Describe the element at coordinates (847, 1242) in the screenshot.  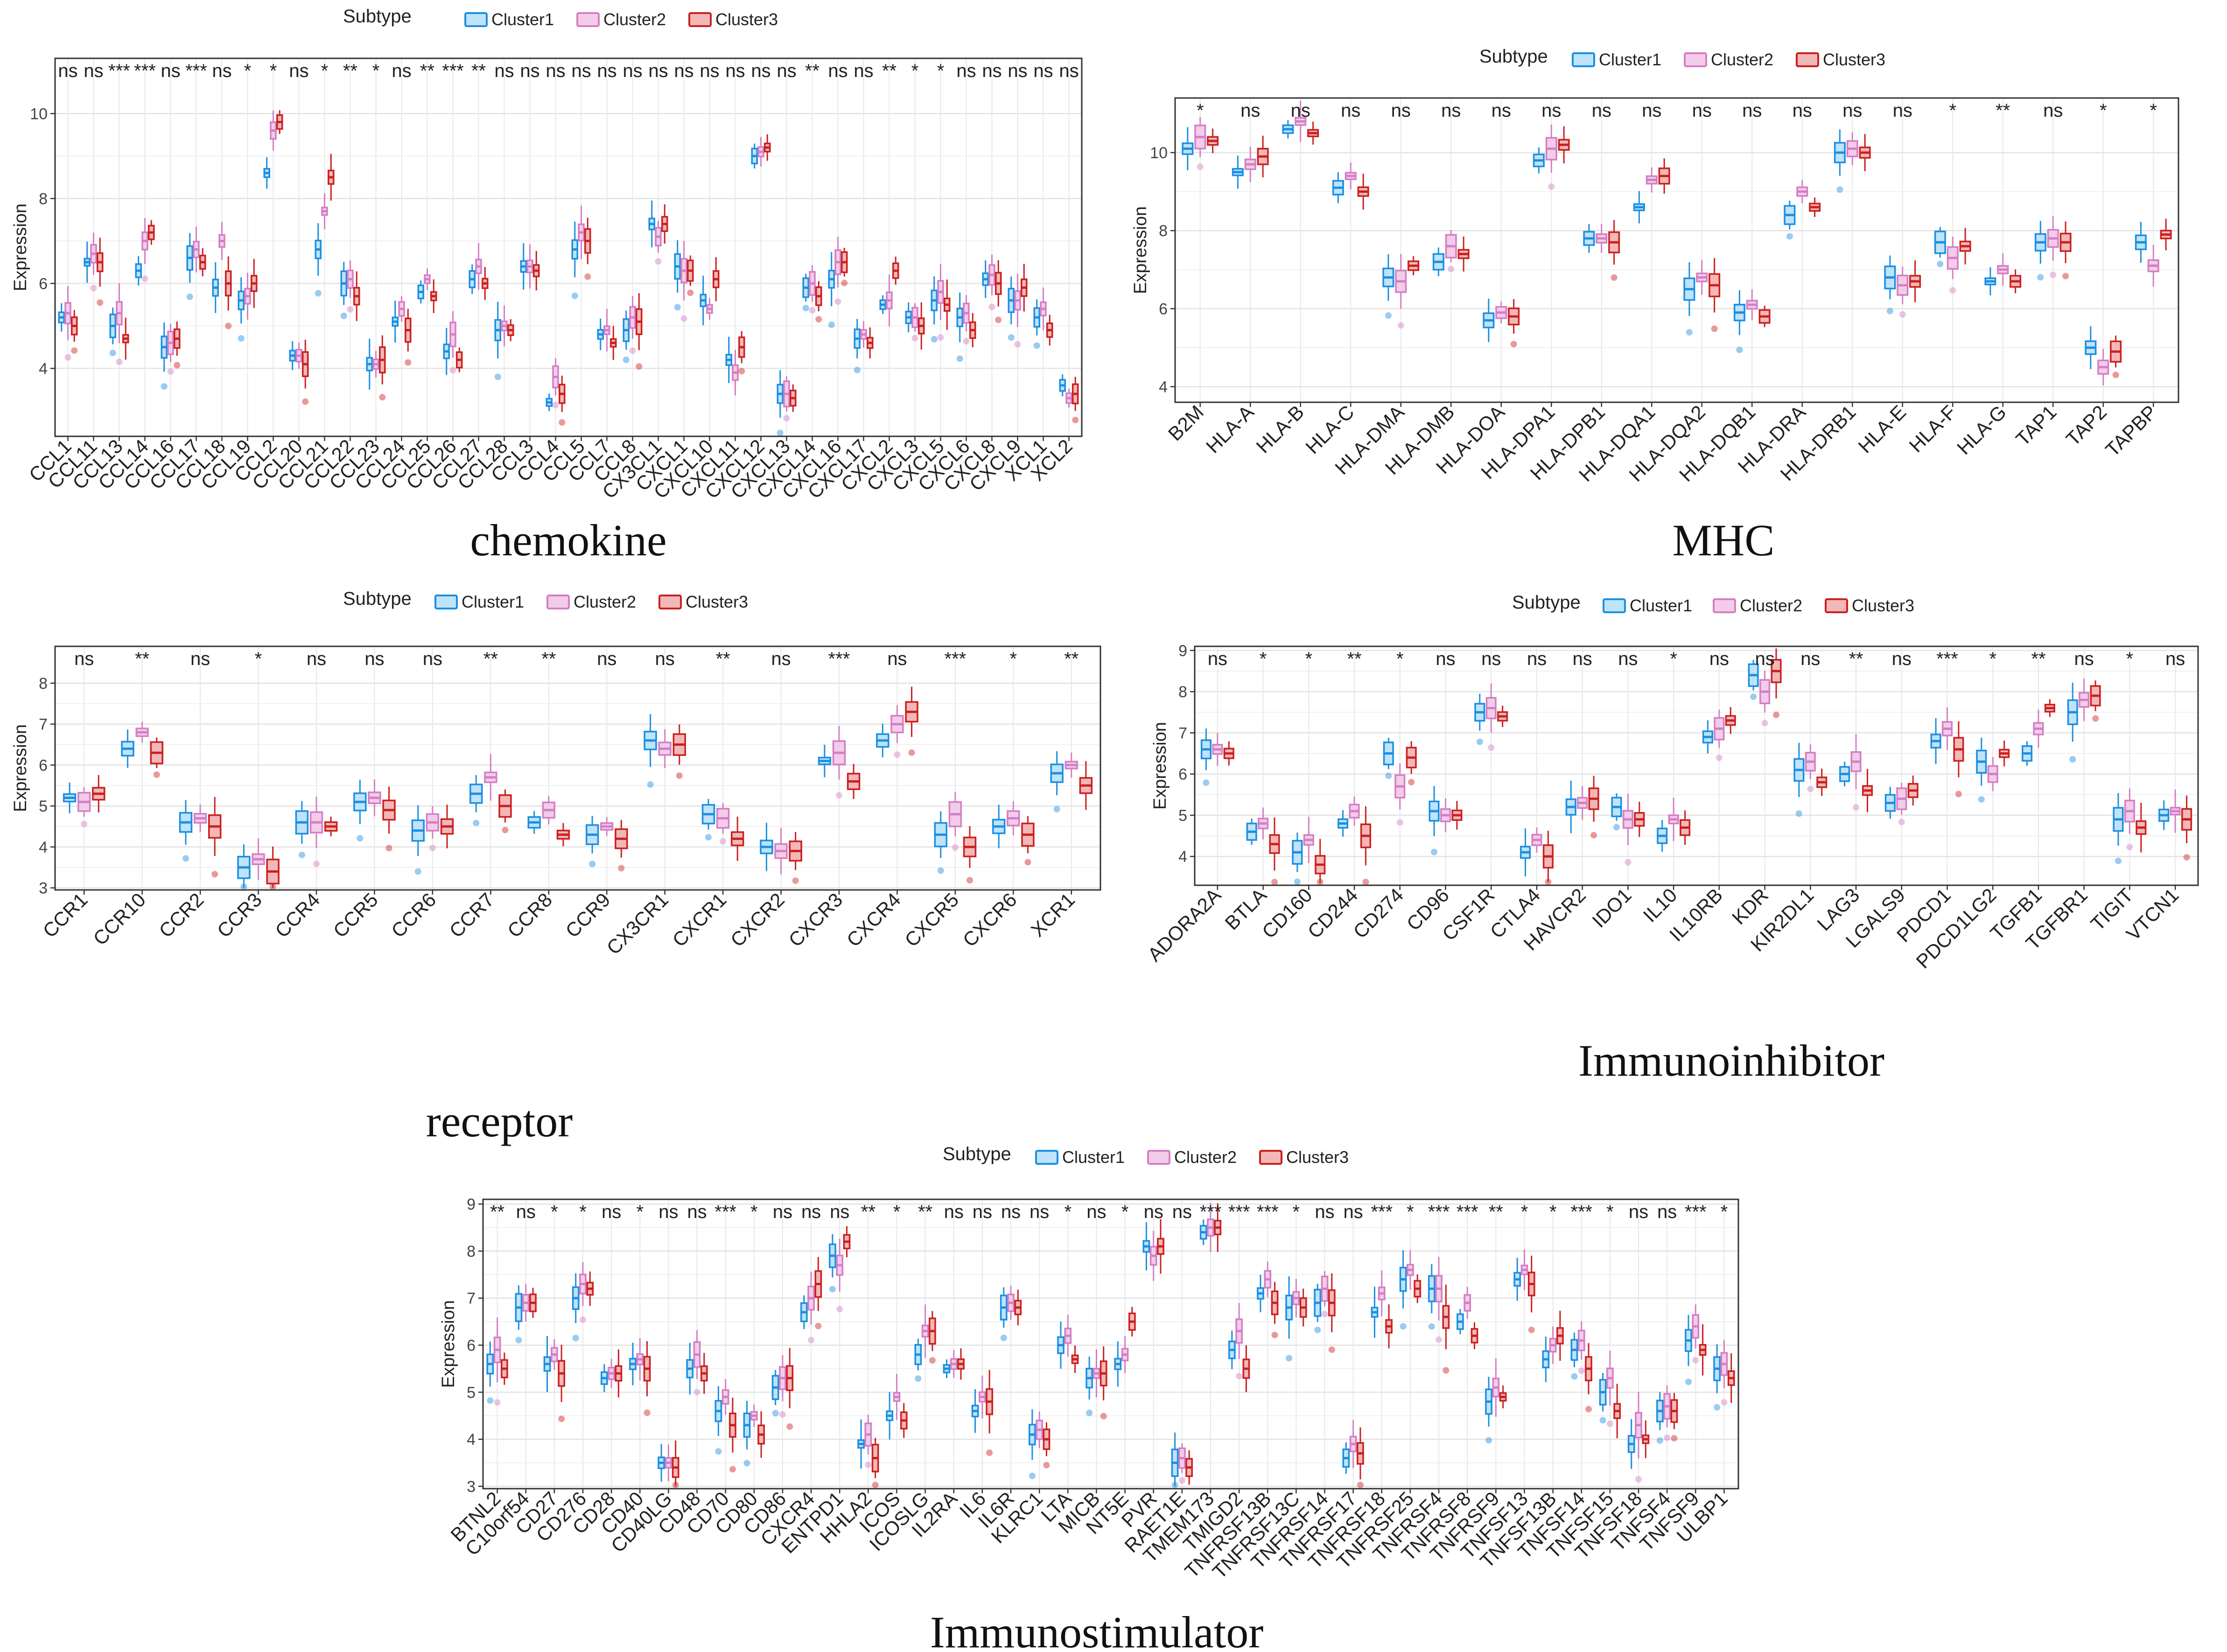
I see `box-entpd1-cluster3` at that location.